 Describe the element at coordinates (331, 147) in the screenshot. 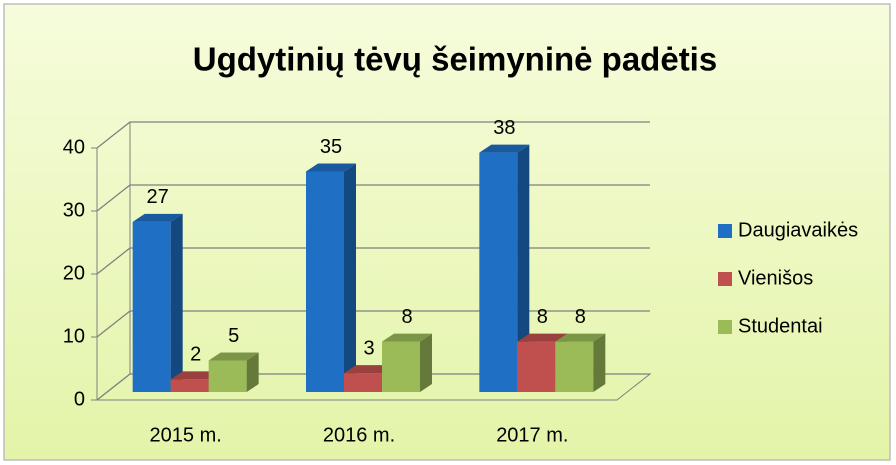

I see `data-label: 35` at that location.